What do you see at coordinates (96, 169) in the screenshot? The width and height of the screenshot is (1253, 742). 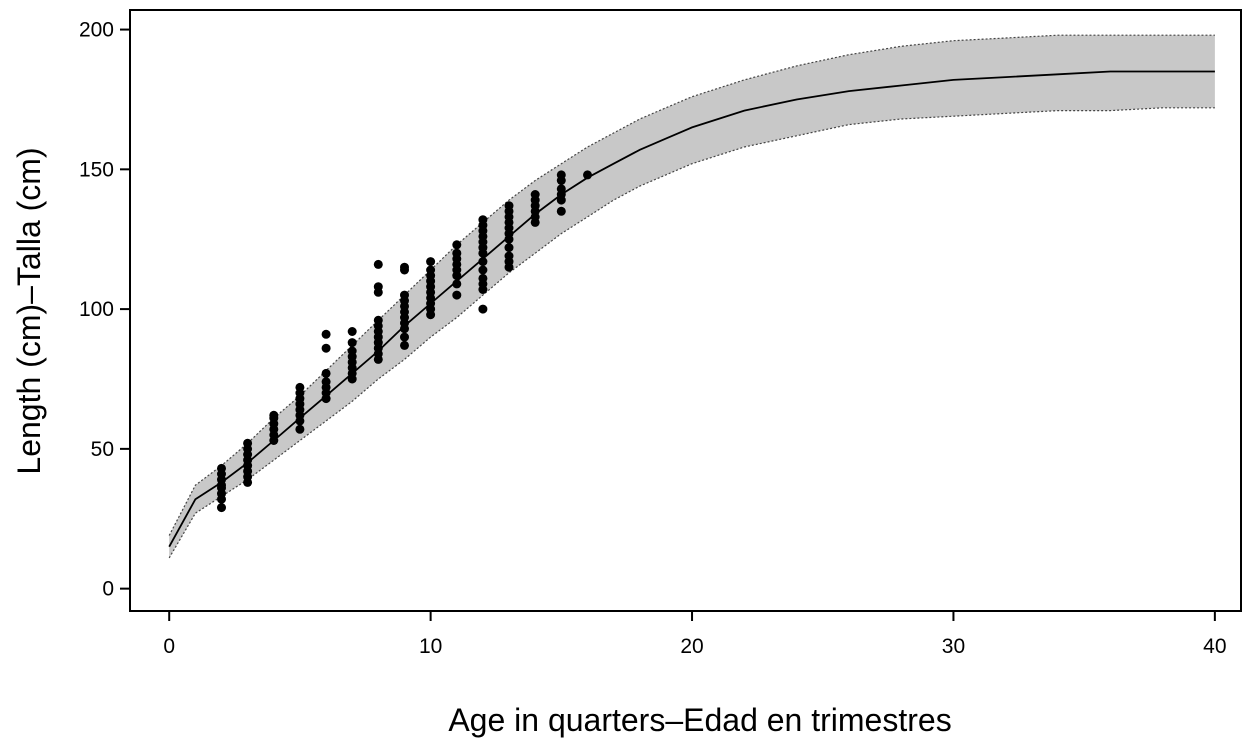 I see `y-tick-label: 150` at bounding box center [96, 169].